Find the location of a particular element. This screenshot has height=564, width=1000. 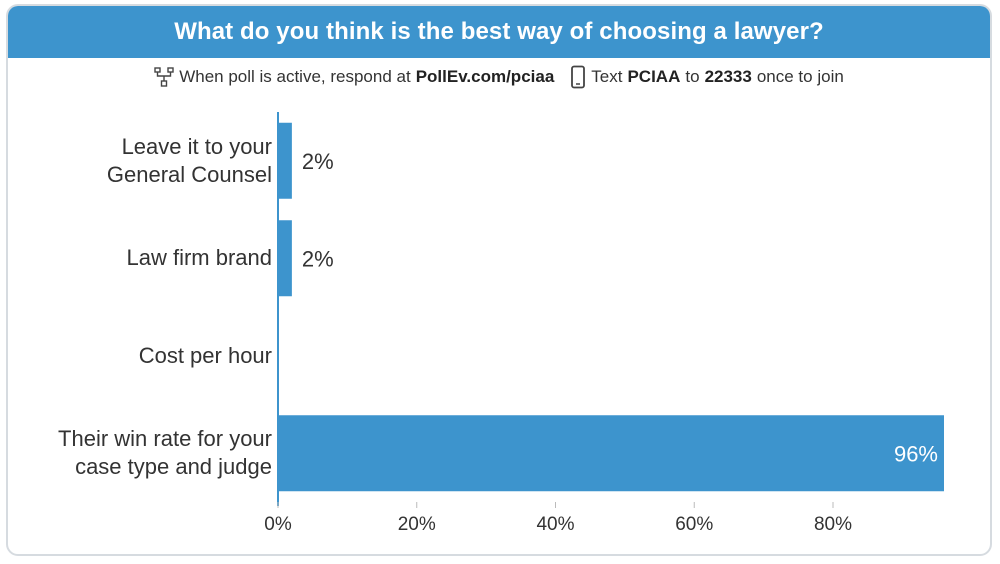

phone-icon is located at coordinates (578, 77).